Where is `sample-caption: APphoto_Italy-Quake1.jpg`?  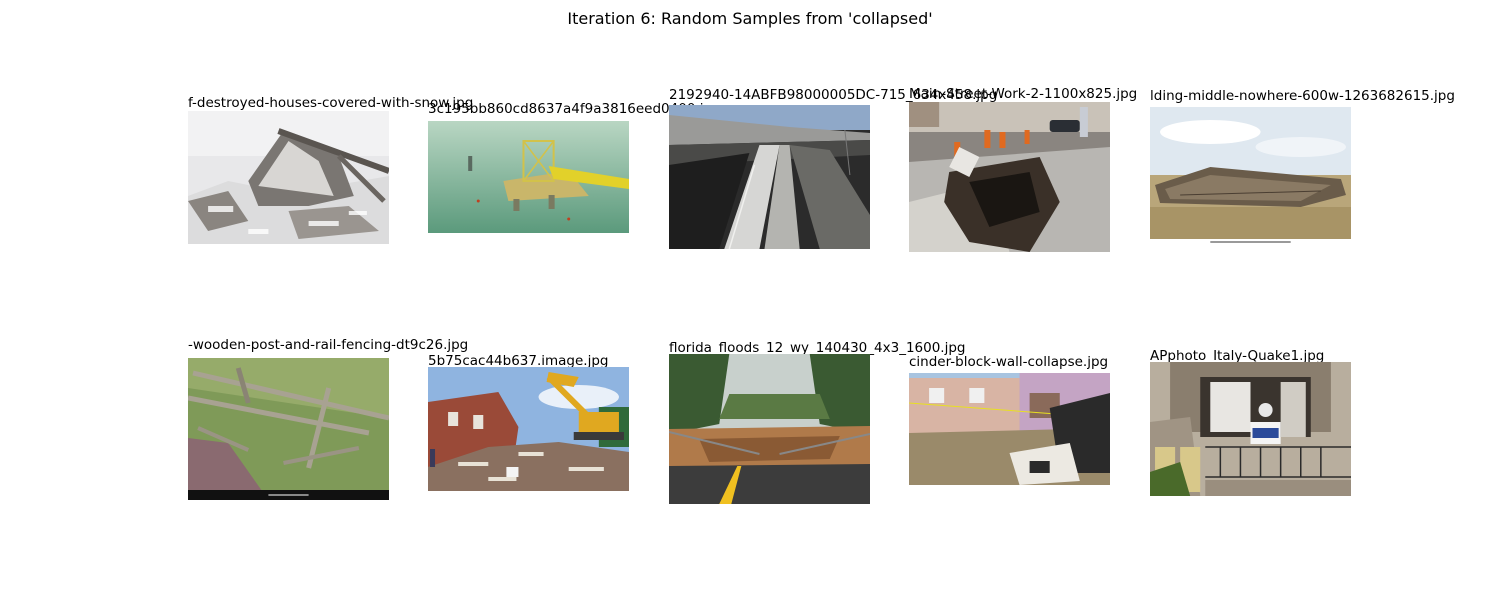
sample-caption: APphoto_Italy-Quake1.jpg is located at coordinates (1237, 356).